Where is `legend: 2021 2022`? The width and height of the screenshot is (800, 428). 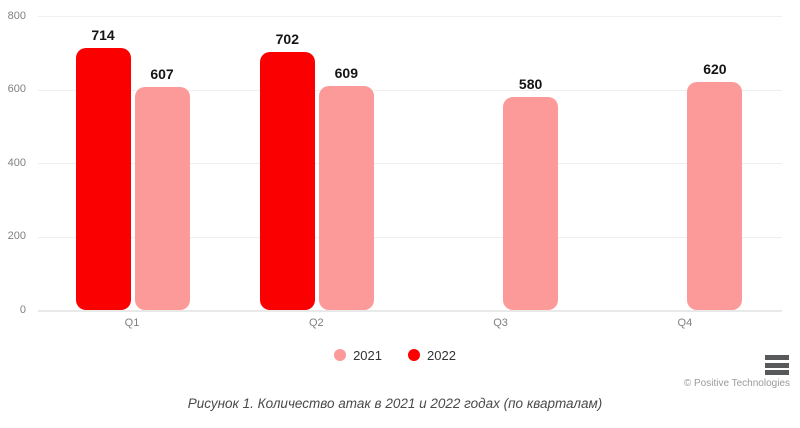
legend: 2021 2022 is located at coordinates (395, 355).